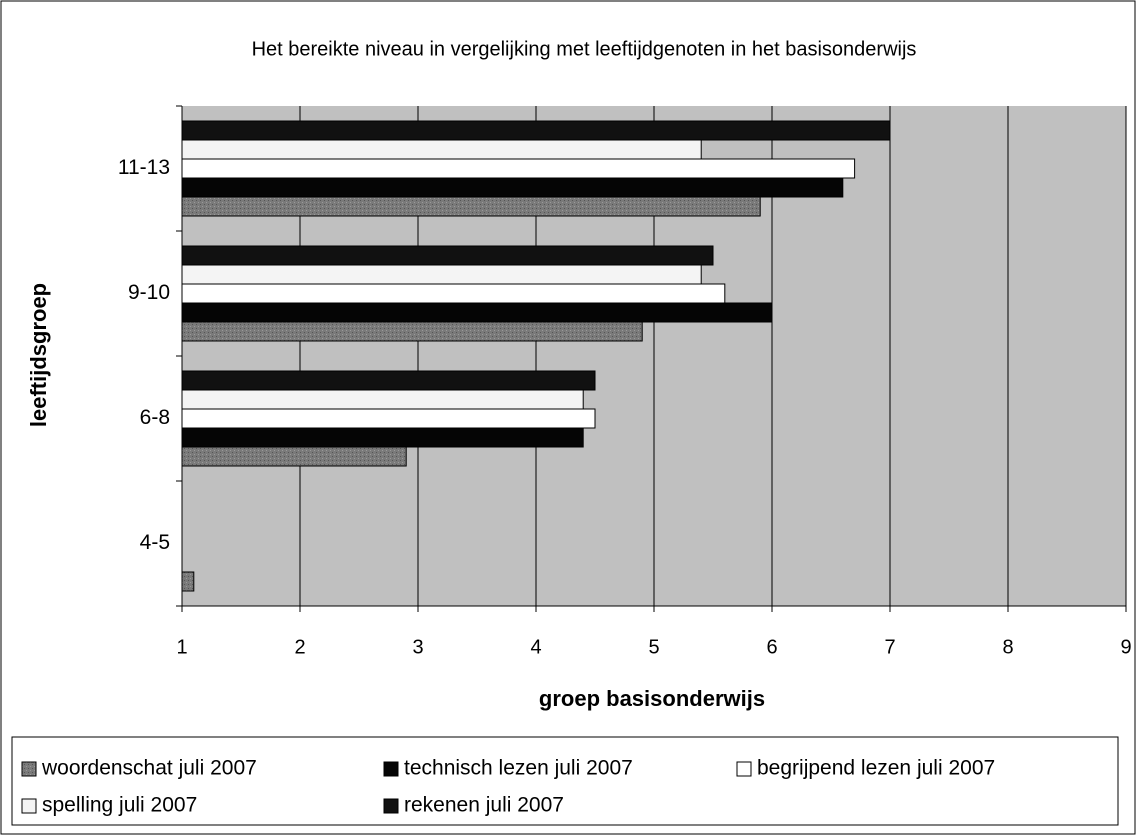  I want to click on x-tick-label: 1, so click(181, 647).